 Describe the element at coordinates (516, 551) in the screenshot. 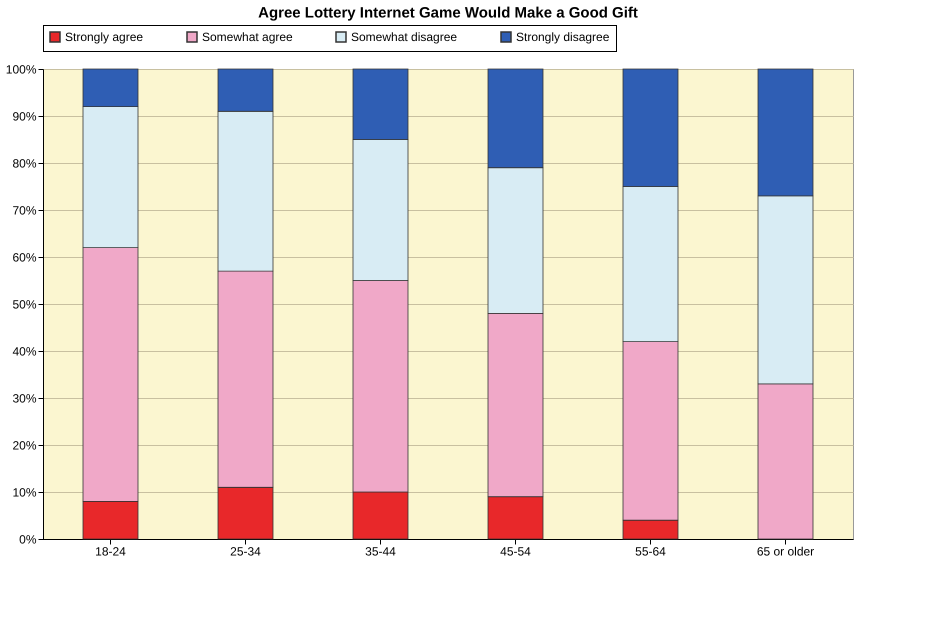

I see `x-tick-label: 45-54` at that location.